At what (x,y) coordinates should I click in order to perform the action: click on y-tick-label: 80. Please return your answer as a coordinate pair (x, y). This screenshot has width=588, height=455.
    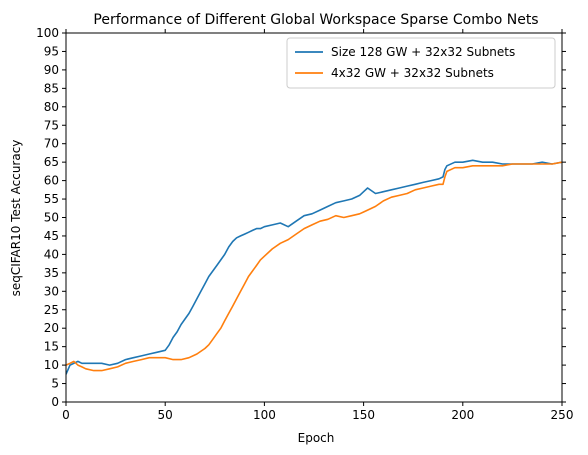
    Looking at the image, I should click on (51, 107).